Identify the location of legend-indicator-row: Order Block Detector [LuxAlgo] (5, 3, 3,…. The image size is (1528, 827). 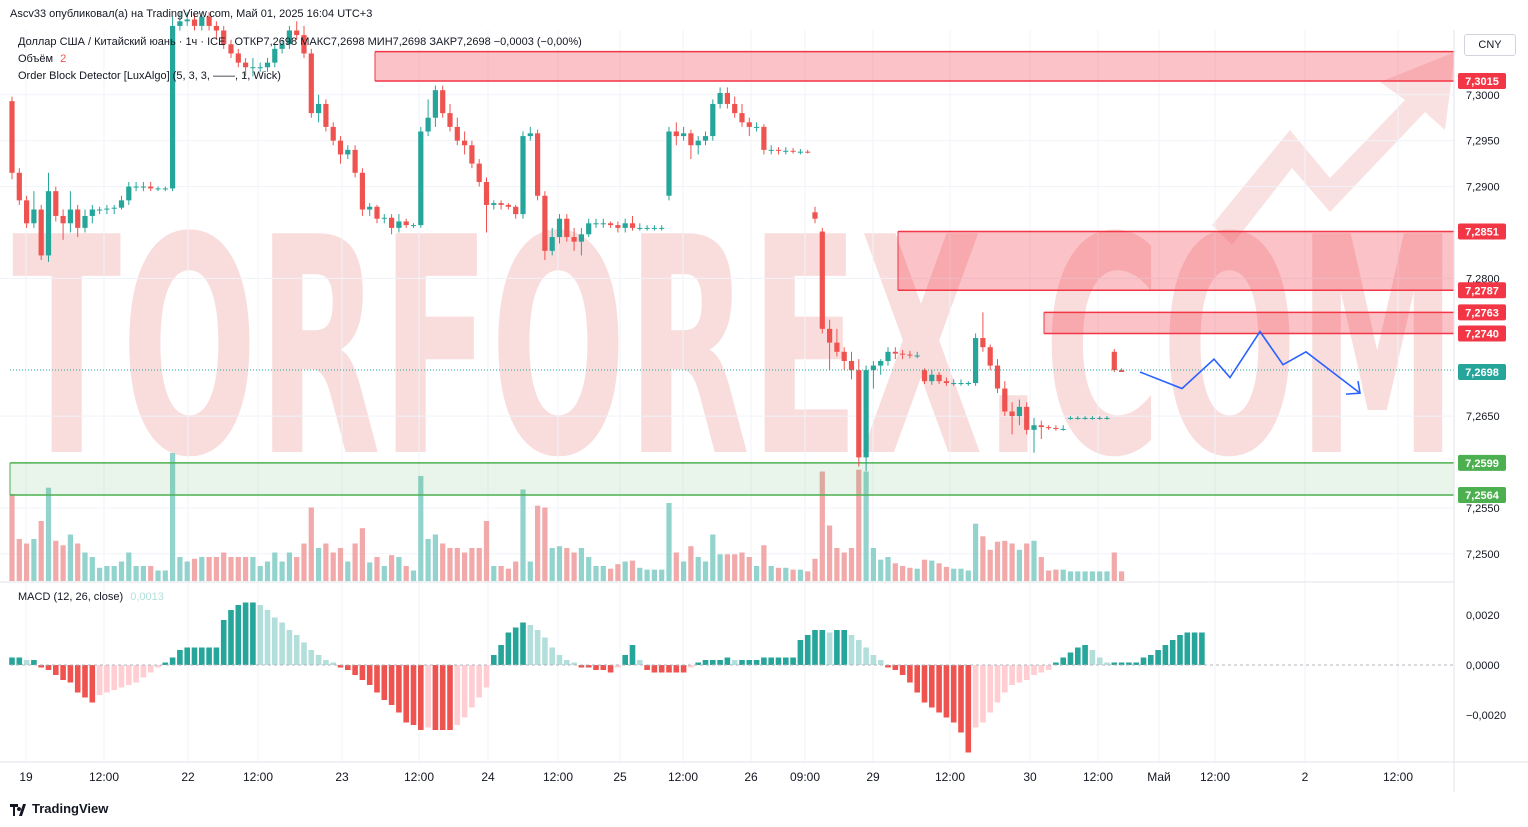
(149, 76).